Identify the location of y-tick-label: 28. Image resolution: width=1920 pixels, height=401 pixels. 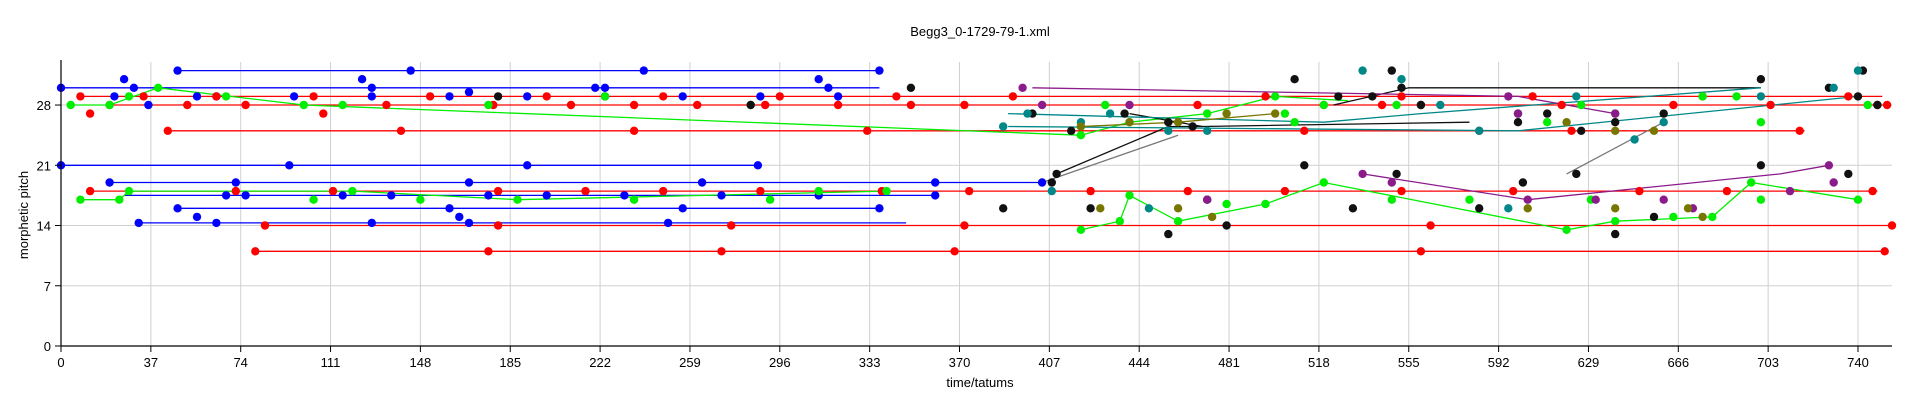
(44, 105).